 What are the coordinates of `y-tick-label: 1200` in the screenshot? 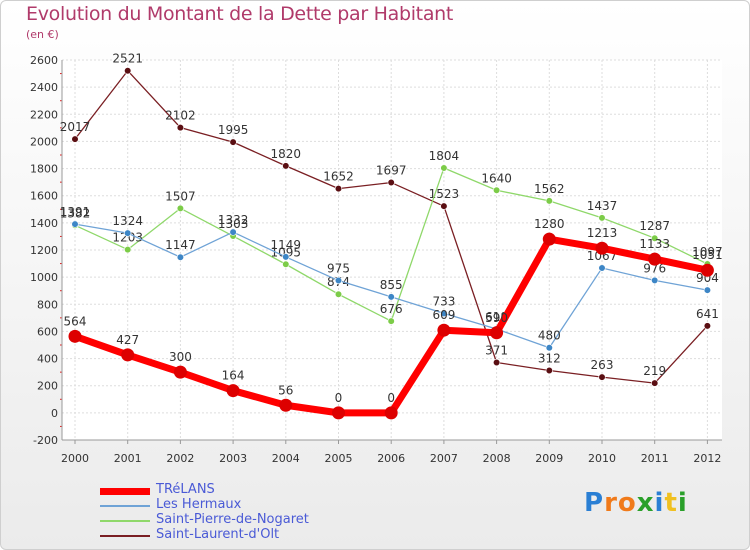 It's located at (44, 250).